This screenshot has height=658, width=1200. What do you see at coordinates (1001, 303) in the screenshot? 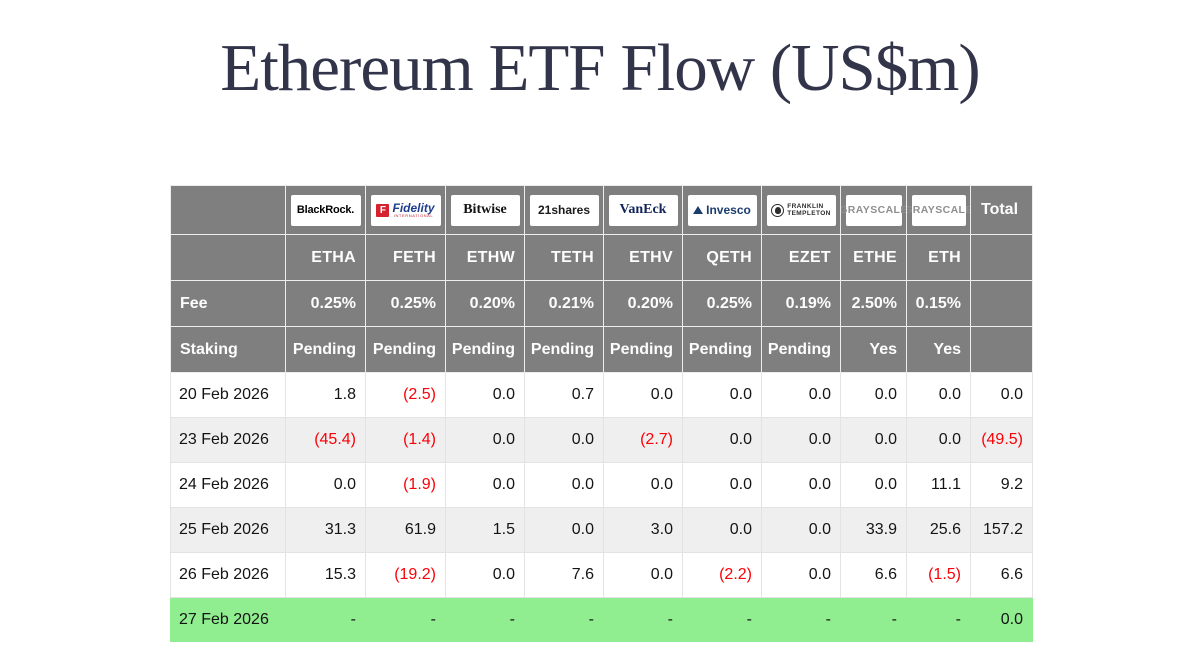
I see `fee-total-blank` at bounding box center [1001, 303].